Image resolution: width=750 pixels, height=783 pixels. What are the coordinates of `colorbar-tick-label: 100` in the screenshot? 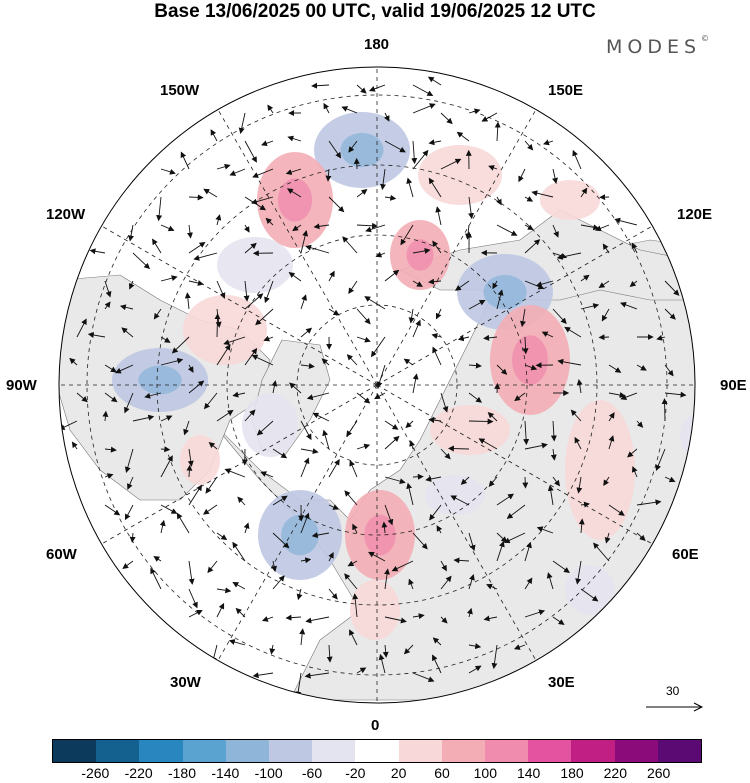 It's located at (485, 773).